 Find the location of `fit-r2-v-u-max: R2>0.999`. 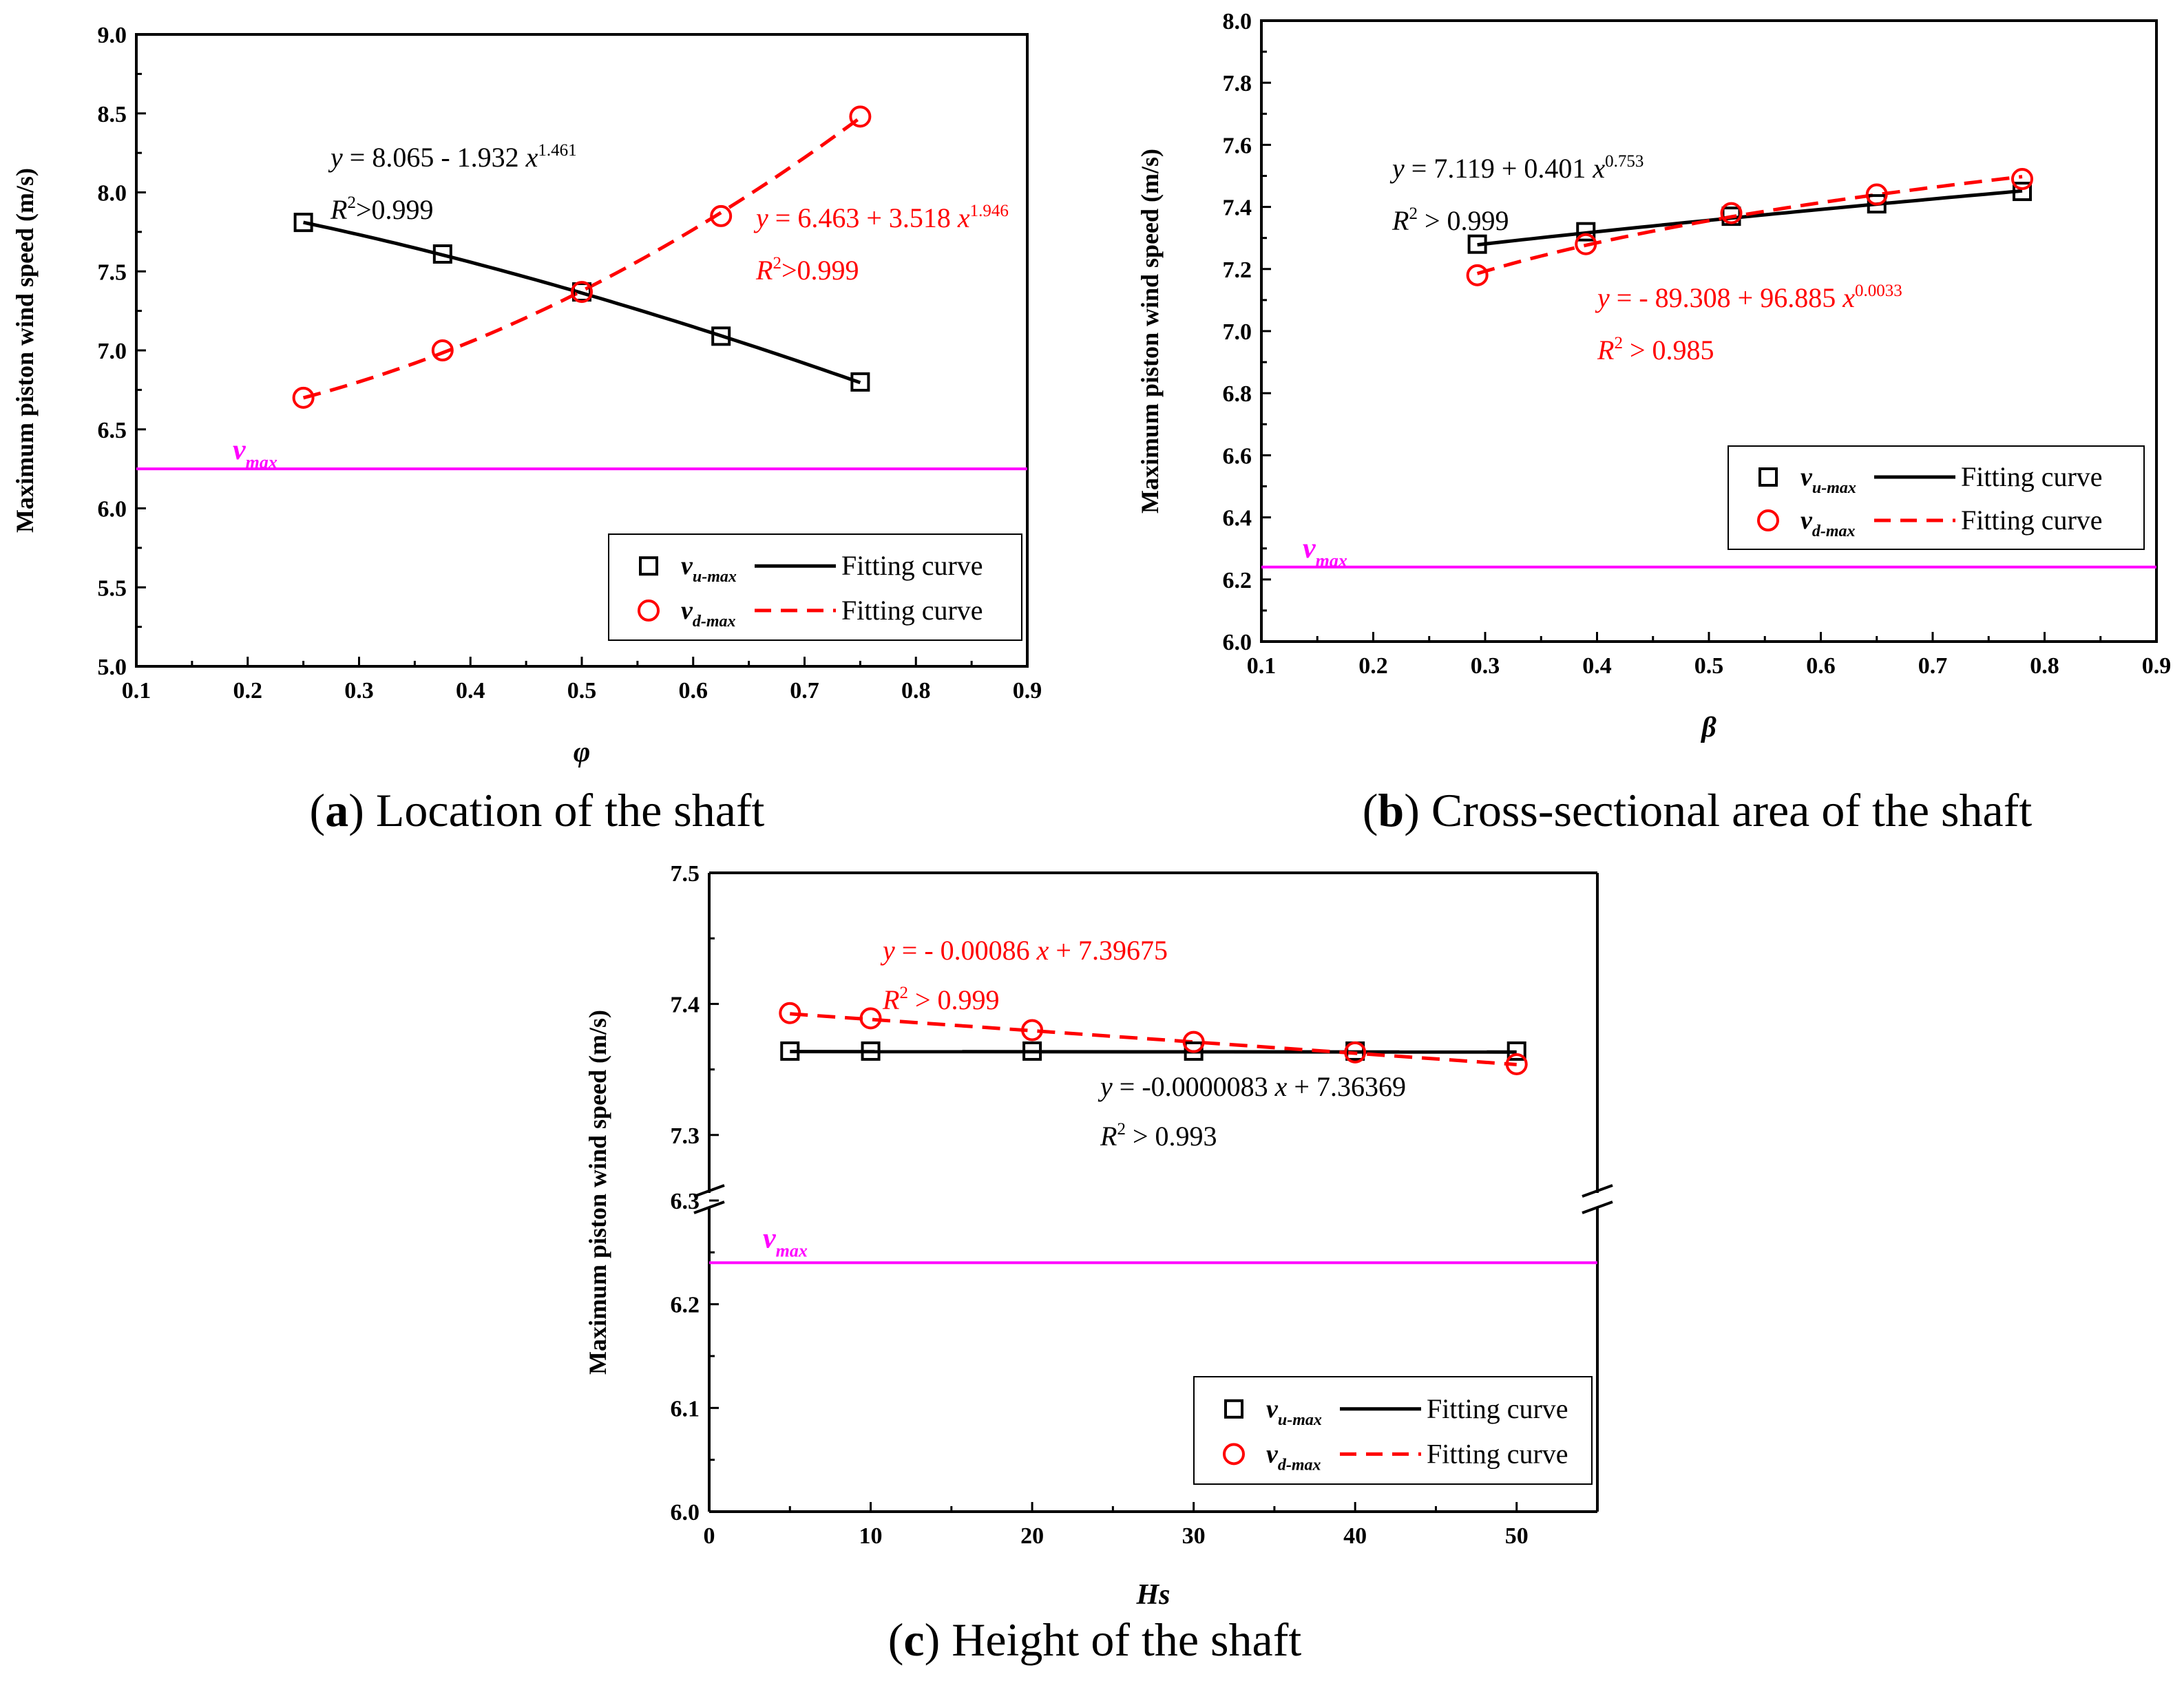

fit-r2-v-u-max: R2>0.999 is located at coordinates (382, 209).